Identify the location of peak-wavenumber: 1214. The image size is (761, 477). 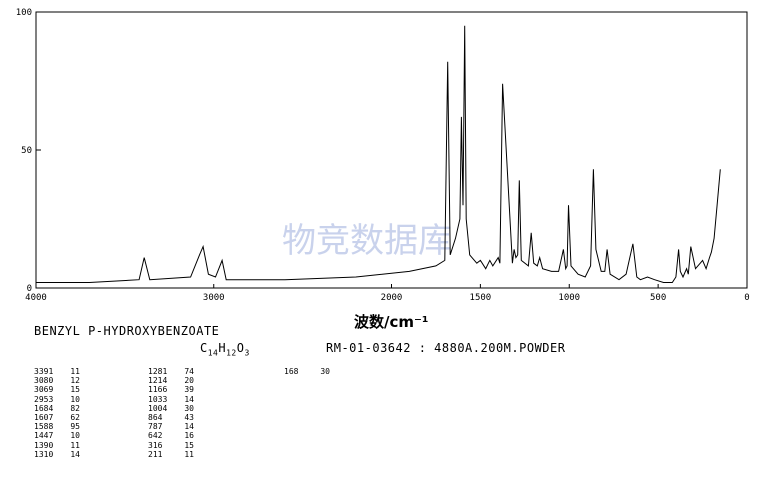
(158, 381).